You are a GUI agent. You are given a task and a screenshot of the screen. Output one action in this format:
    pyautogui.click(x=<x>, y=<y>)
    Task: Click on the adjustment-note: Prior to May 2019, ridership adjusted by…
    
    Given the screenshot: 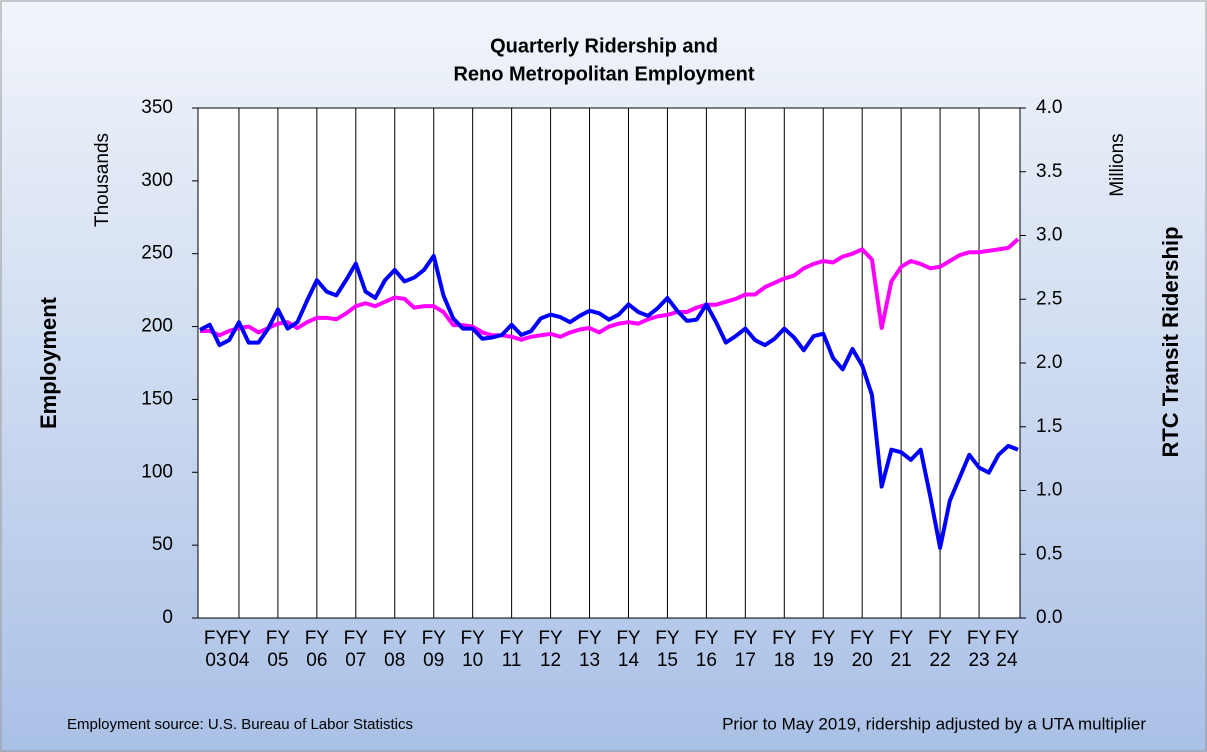 What is the action you would take?
    pyautogui.click(x=934, y=723)
    